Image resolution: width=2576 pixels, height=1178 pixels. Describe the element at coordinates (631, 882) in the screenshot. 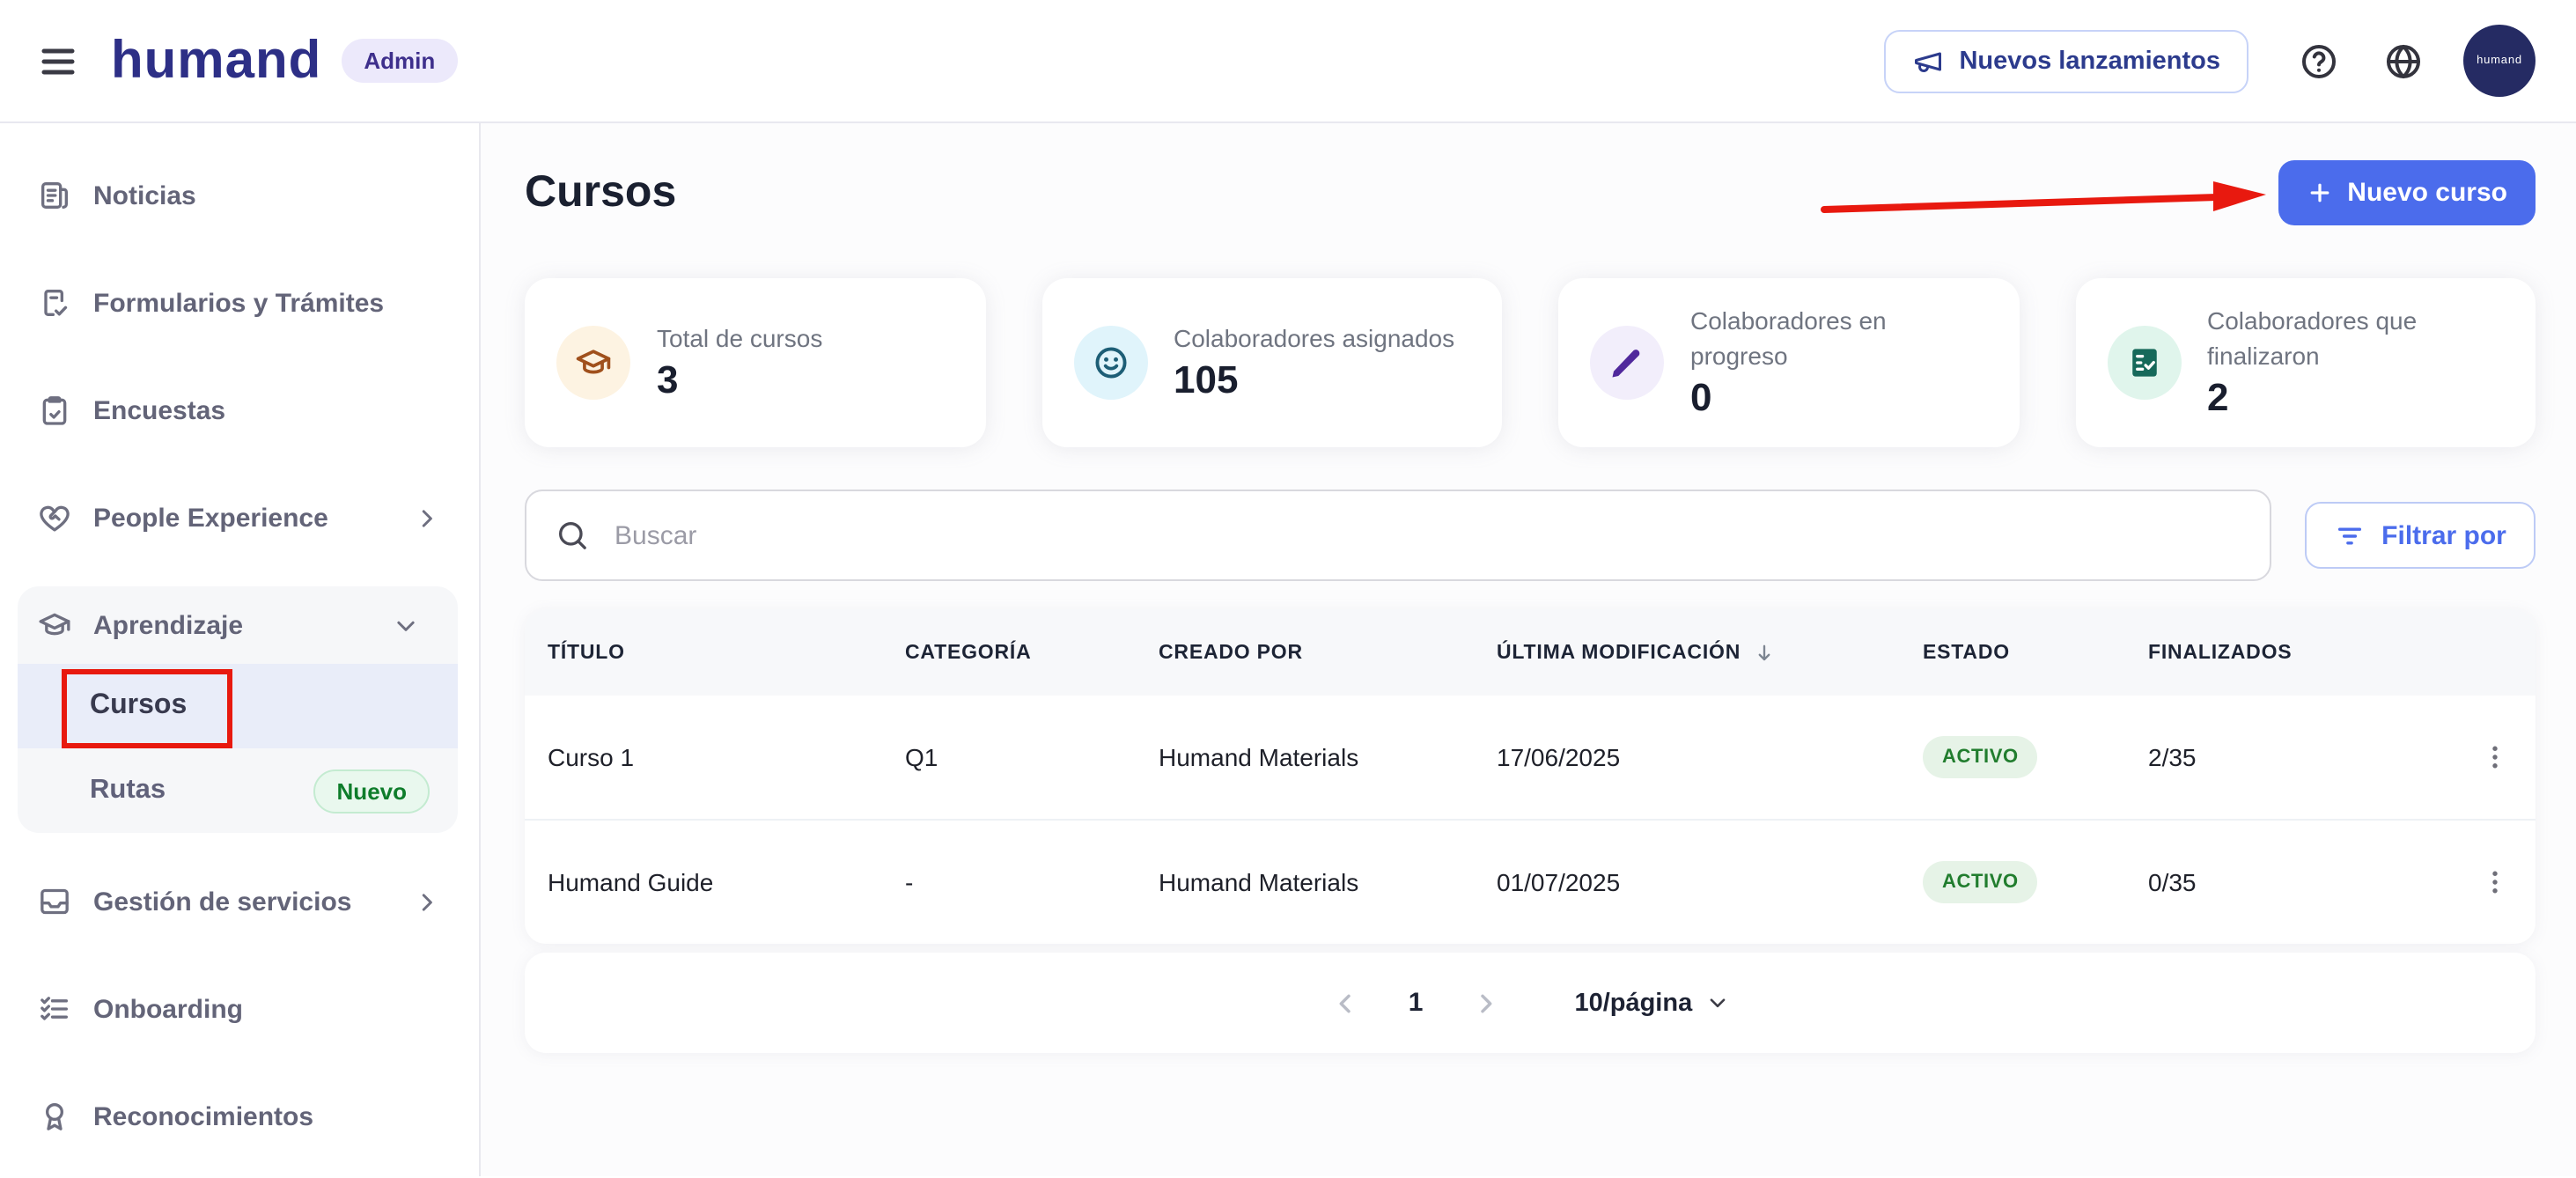

I see `cell-titulo: Humand Guide` at that location.